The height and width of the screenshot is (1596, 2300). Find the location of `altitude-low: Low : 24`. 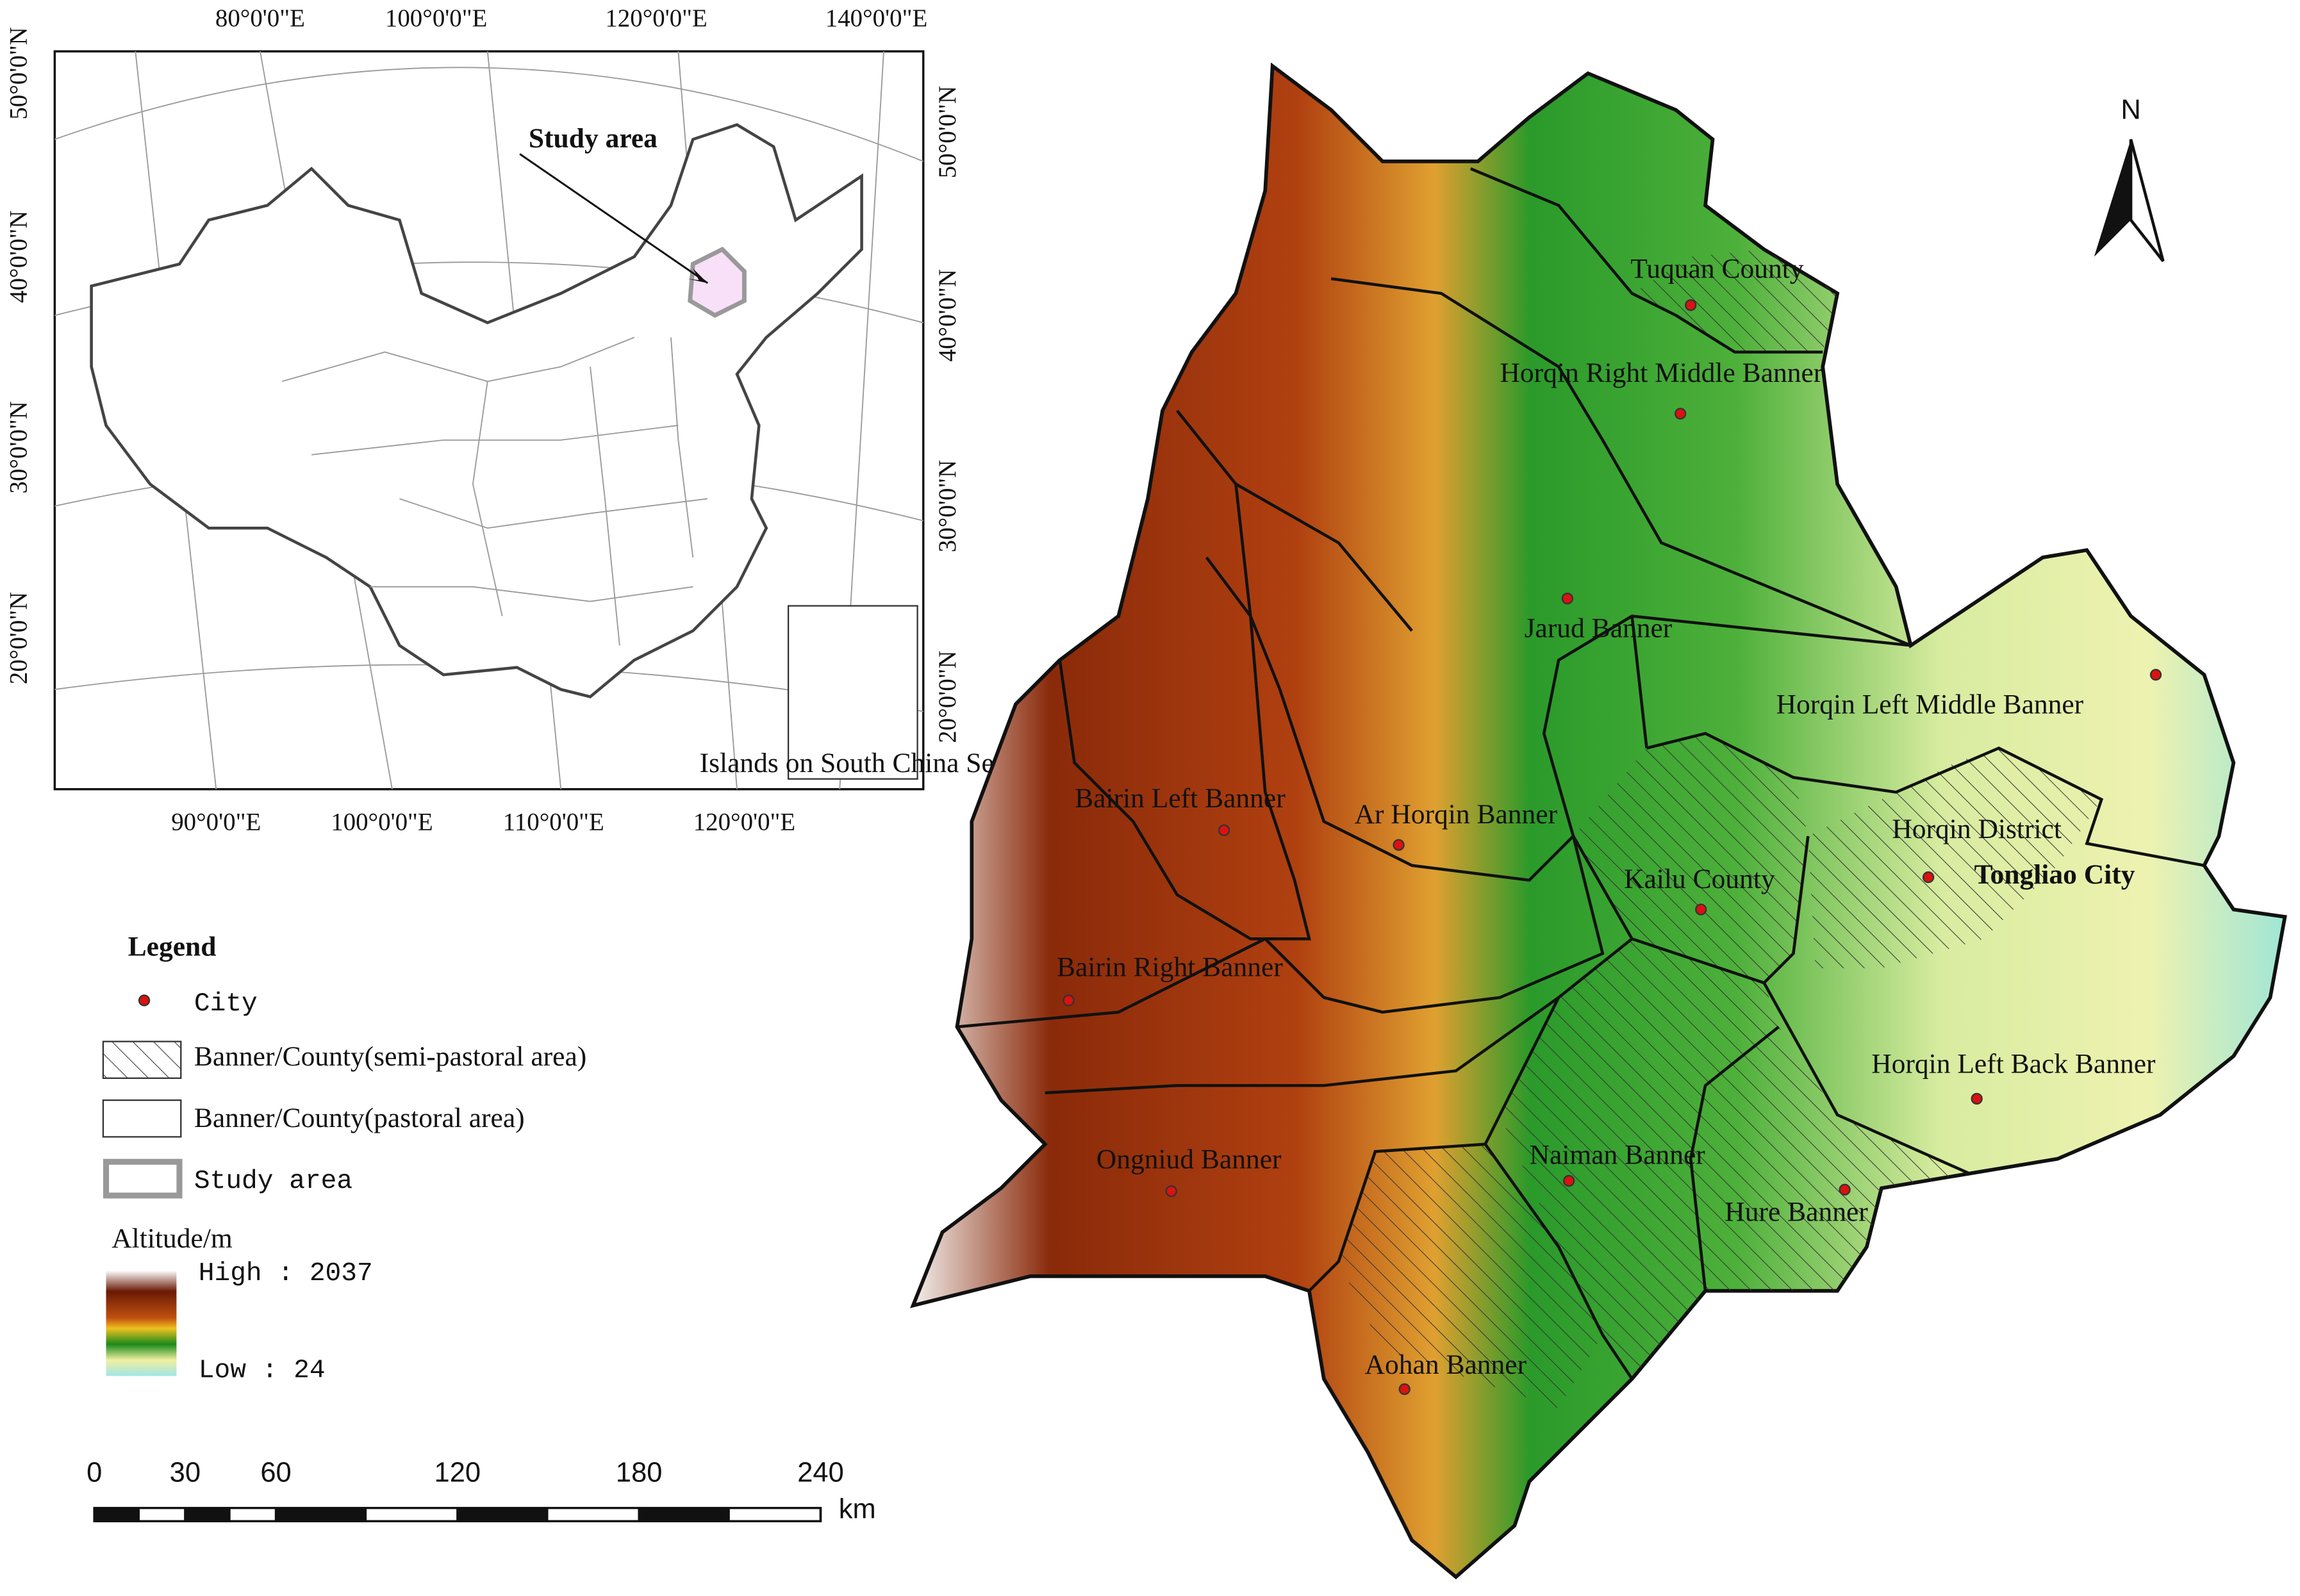

altitude-low: Low : 24 is located at coordinates (262, 1370).